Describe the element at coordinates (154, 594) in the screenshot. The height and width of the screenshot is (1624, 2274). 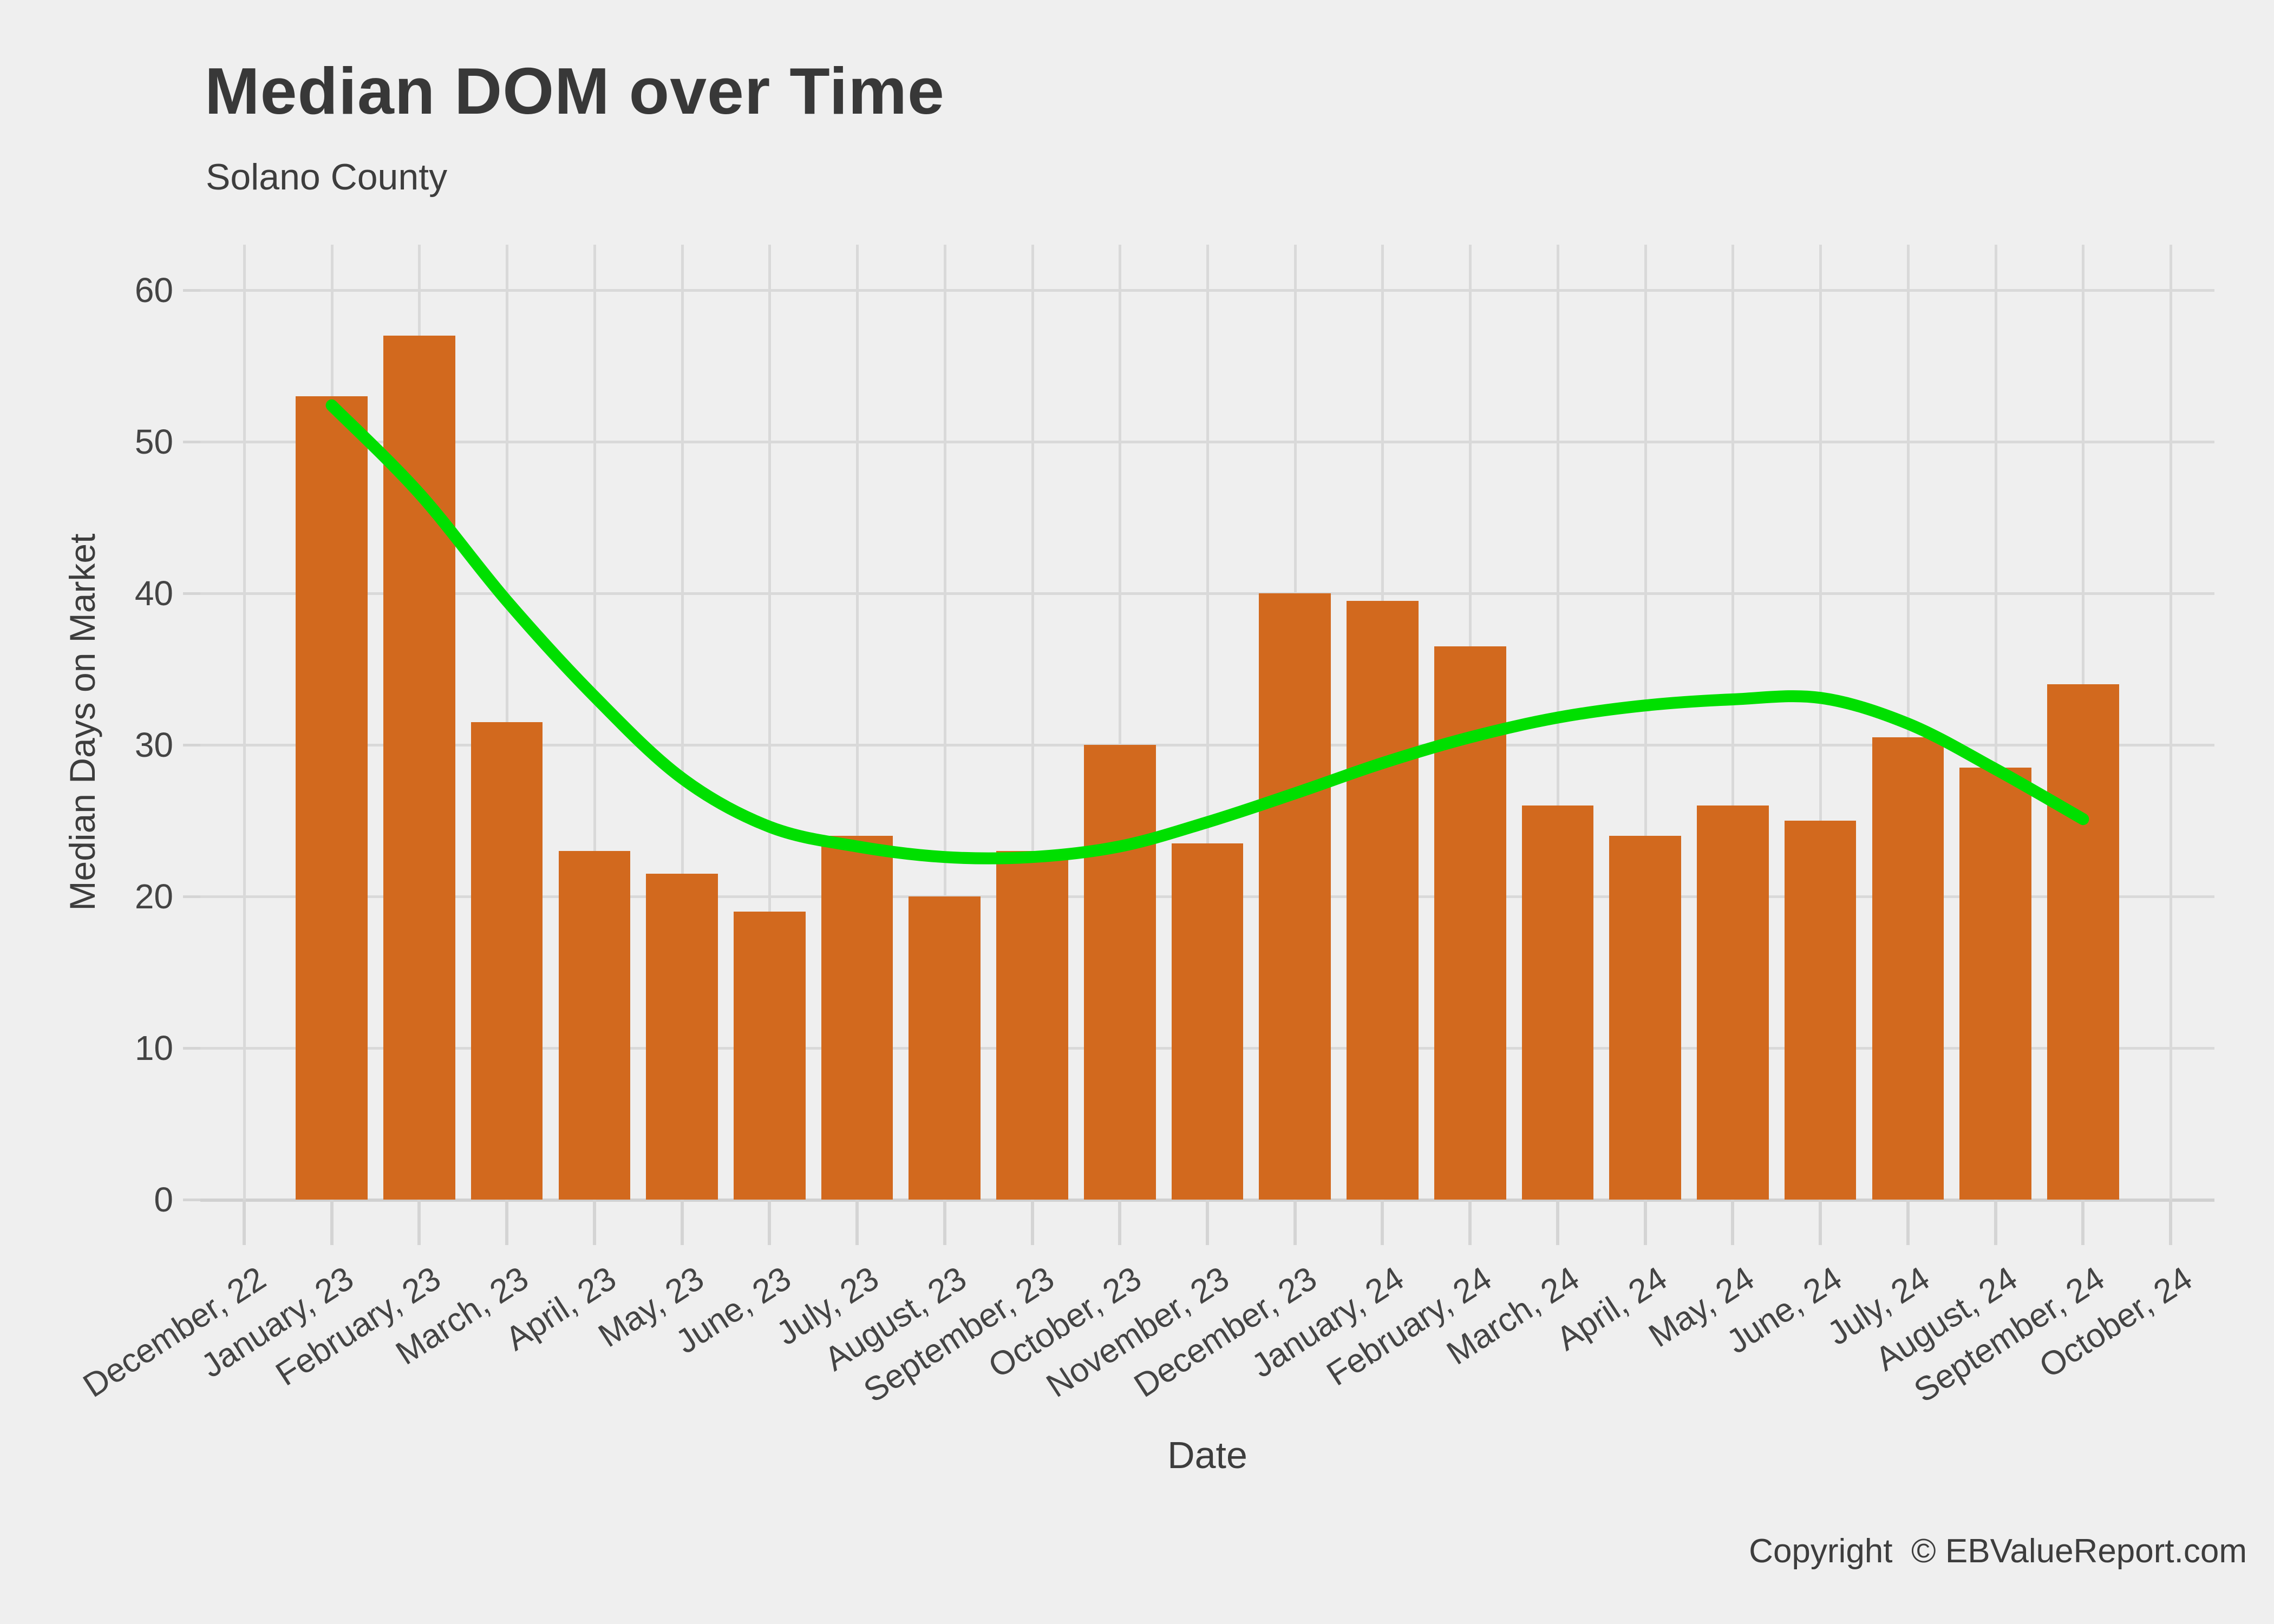
I see `y-tick-label-40: 40` at that location.